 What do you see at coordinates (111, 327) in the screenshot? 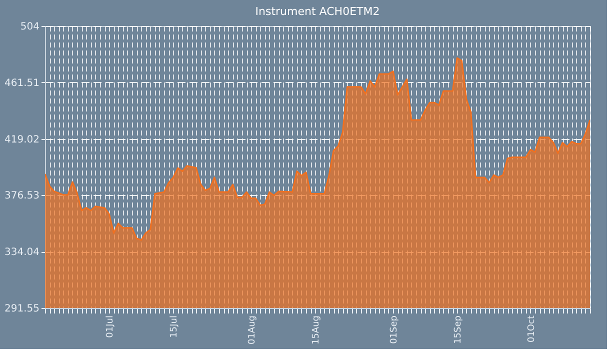
I see `x-tick-label: 01Jul` at bounding box center [111, 327].